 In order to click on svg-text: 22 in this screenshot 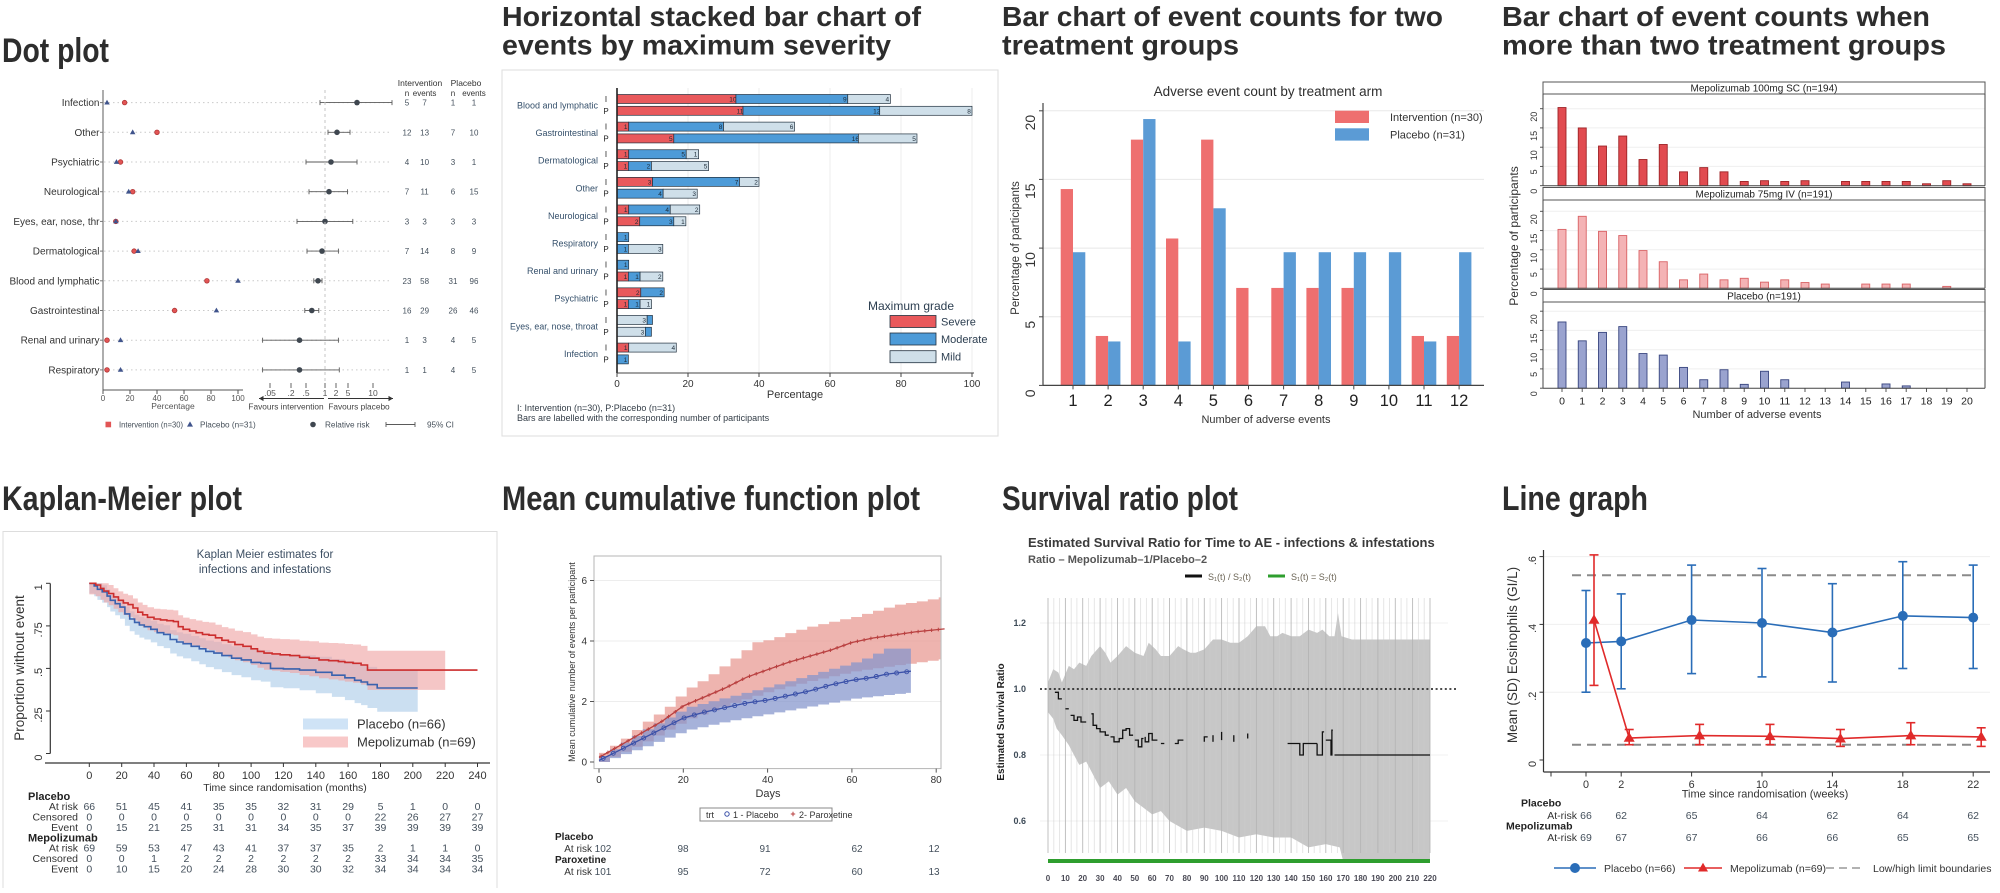, I will do `click(1973, 785)`.